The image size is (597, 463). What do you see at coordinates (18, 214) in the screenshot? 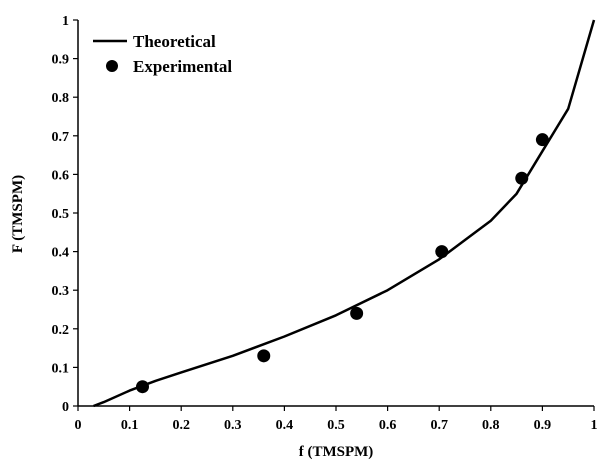
I see `y-axis-title: F (TMSPM)` at bounding box center [18, 214].